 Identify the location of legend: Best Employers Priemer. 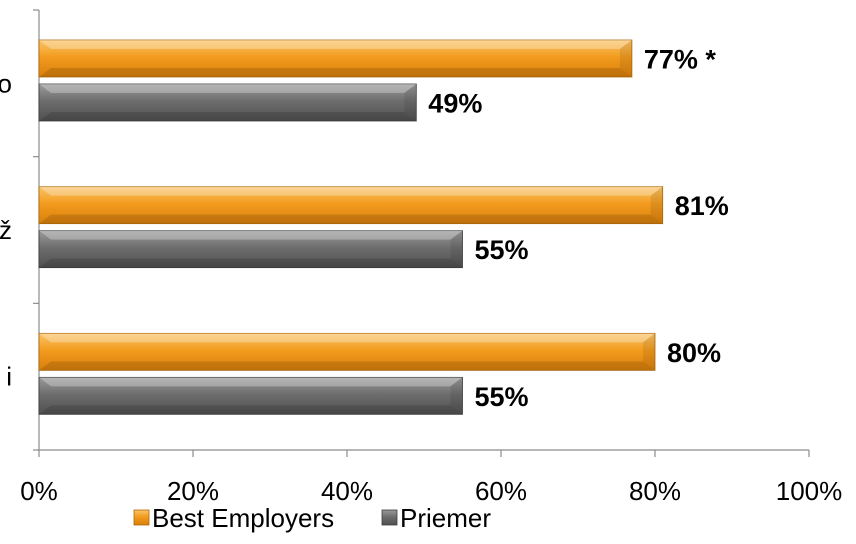
(312, 518).